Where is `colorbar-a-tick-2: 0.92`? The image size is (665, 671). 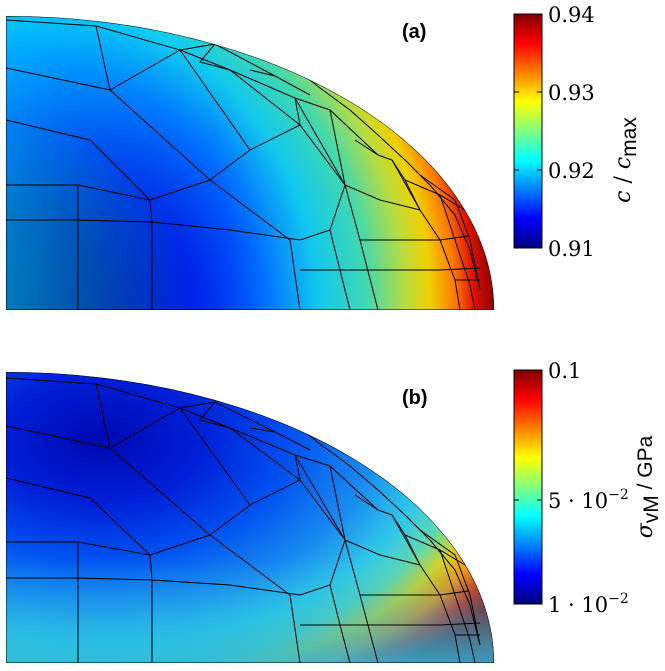 colorbar-a-tick-2: 0.92 is located at coordinates (571, 171).